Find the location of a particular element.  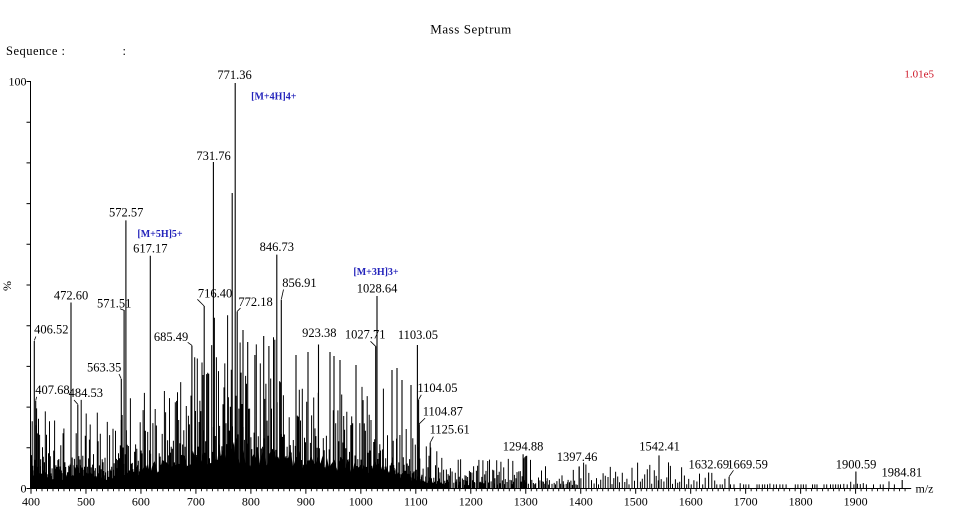

svg-text: 1100 is located at coordinates (416, 502).